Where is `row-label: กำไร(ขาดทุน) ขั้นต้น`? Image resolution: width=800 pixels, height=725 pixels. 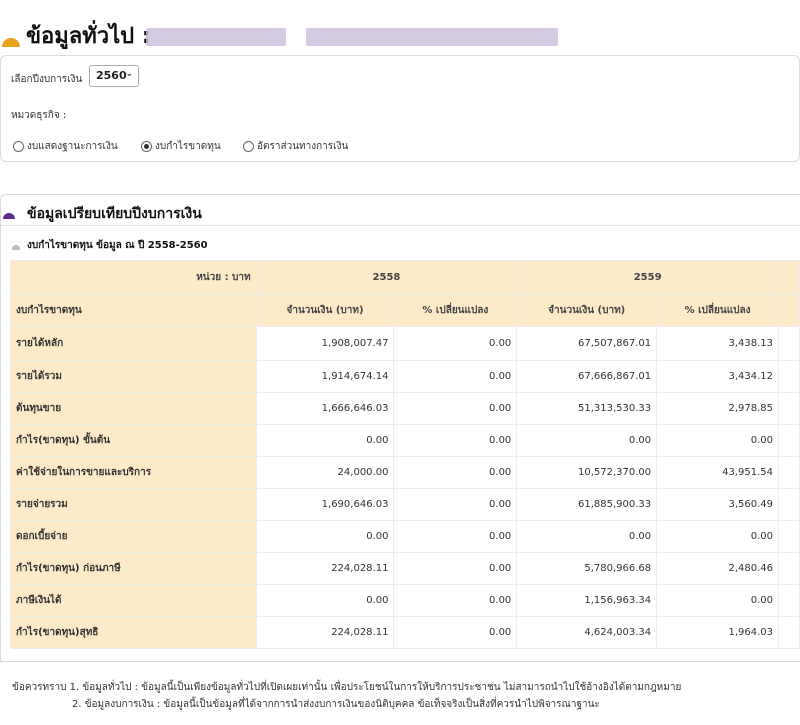
row-label: กำไร(ขาดทุน) ขั้นต้น is located at coordinates (133, 440).